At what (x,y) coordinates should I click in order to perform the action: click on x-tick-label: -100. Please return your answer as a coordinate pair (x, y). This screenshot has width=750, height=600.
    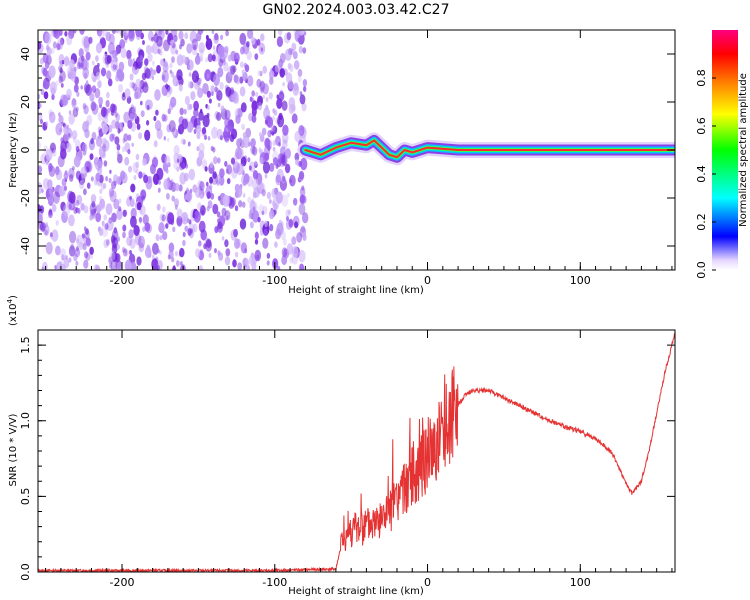
    Looking at the image, I should click on (274, 280).